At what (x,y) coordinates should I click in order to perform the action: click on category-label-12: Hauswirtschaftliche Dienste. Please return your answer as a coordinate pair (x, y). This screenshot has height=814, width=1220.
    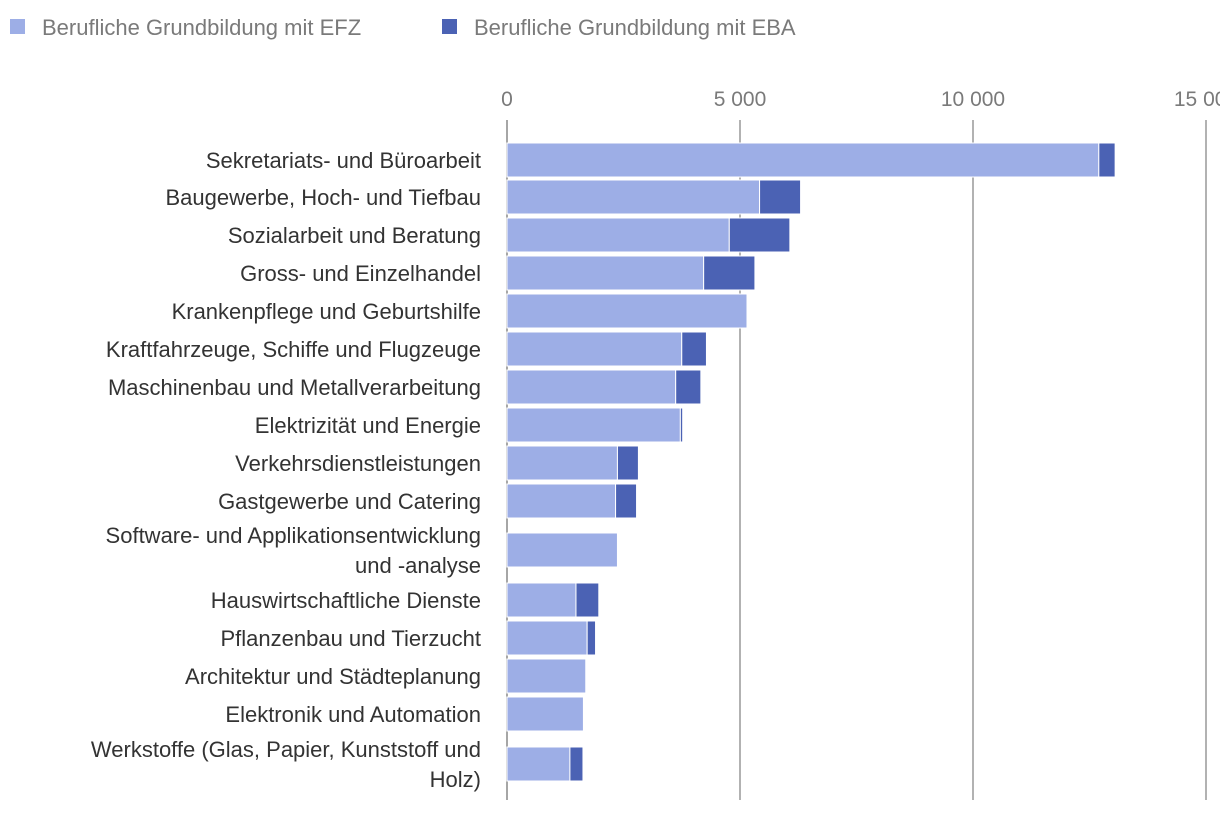
    Looking at the image, I should click on (346, 600).